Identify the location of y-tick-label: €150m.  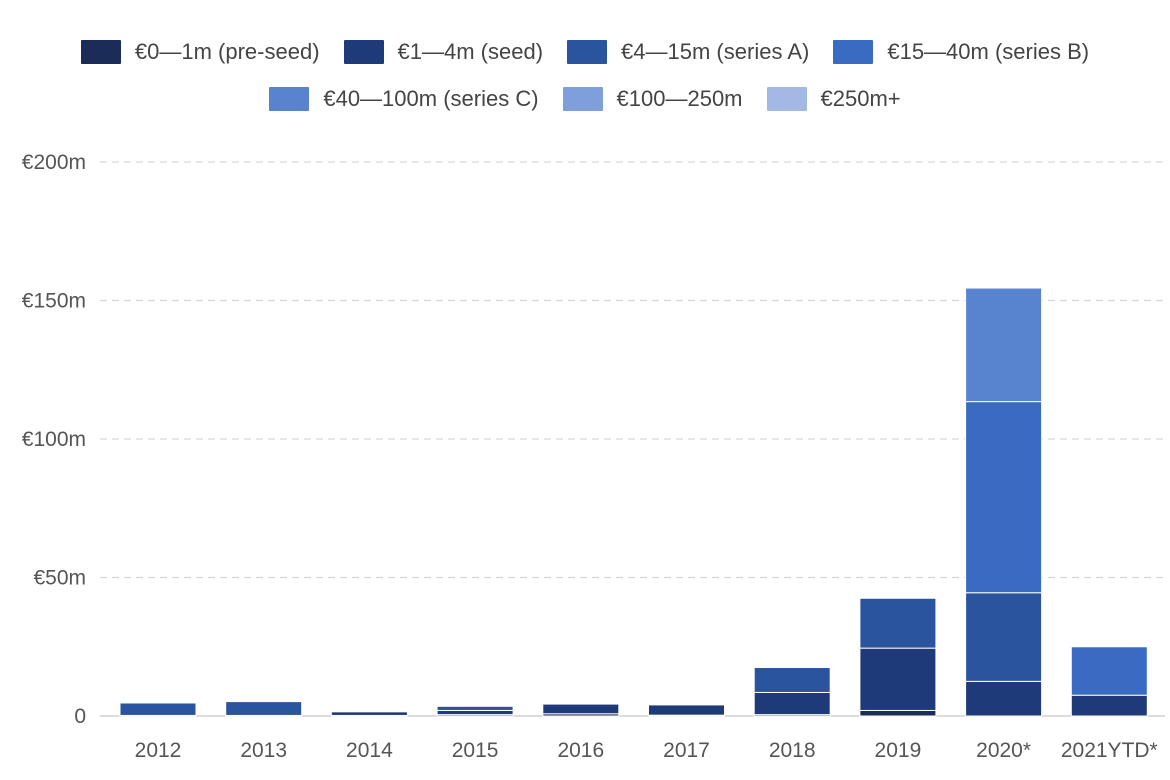
(54, 301).